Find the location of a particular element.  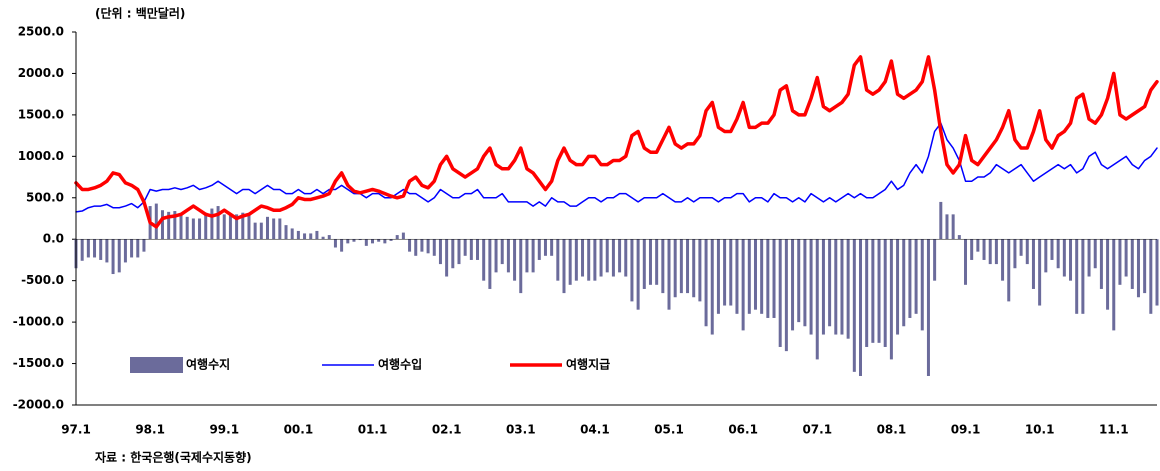

y-tick-label: 0.0 is located at coordinates (53, 239).